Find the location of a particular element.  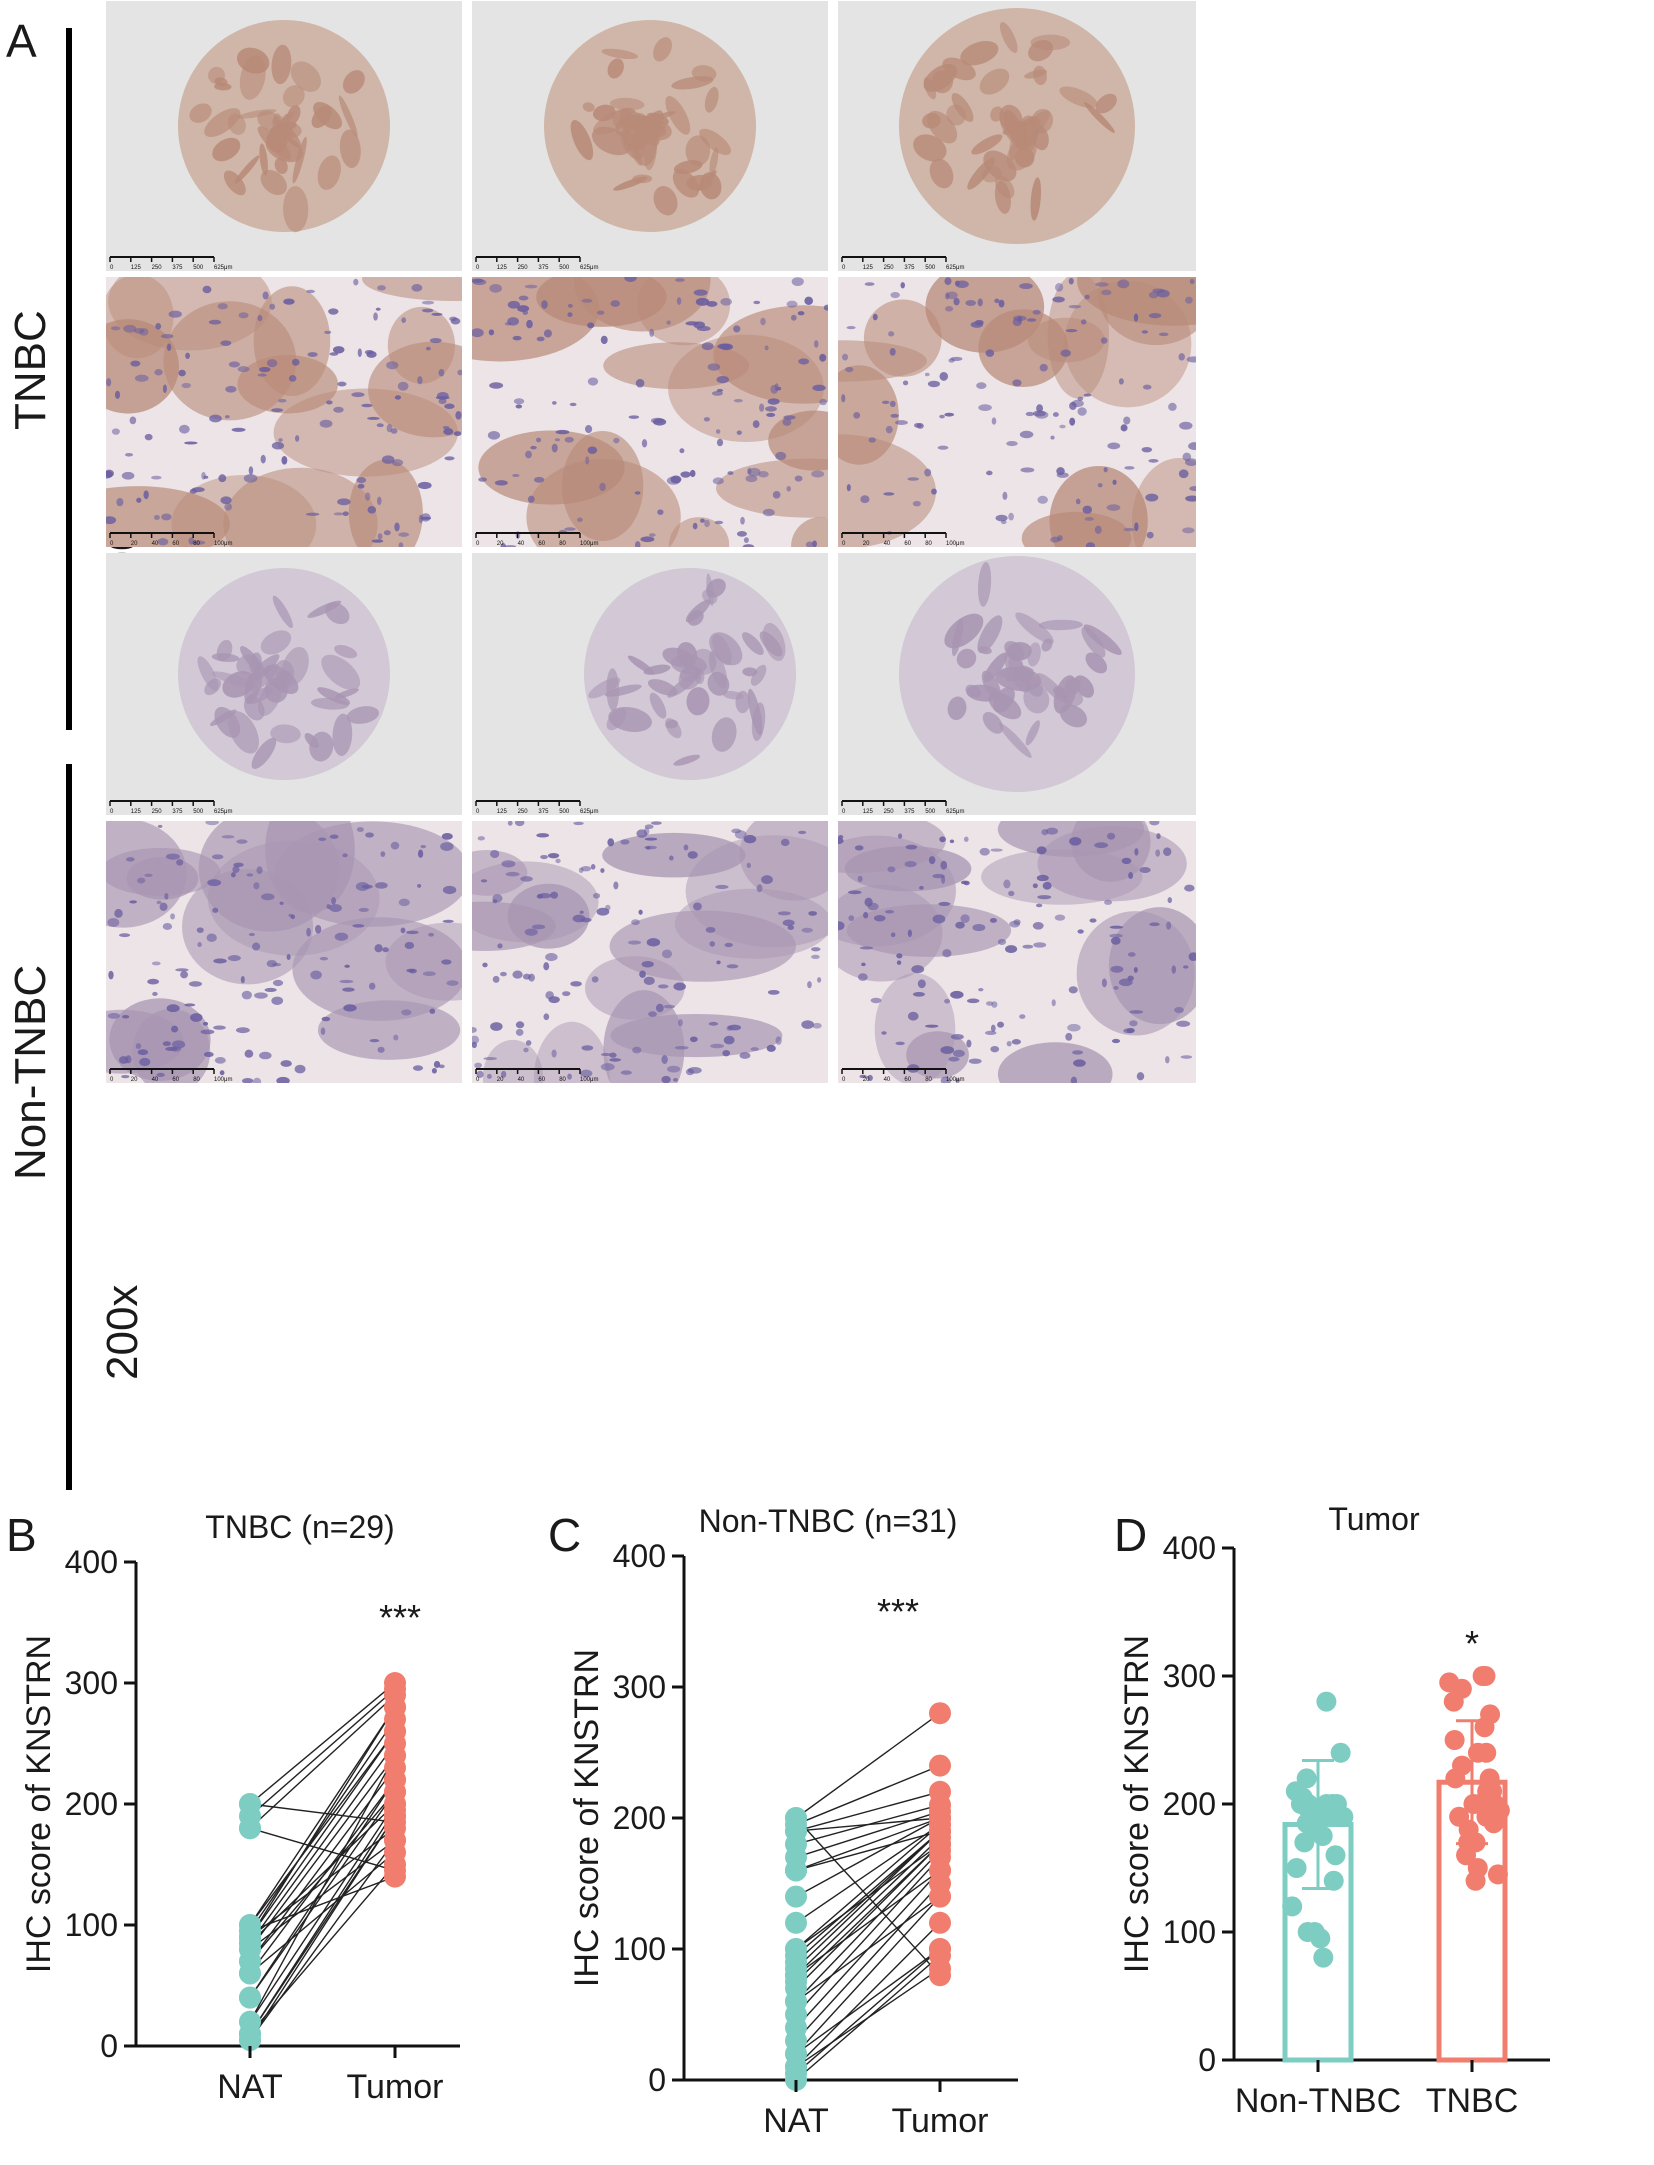

x-tick-label: Non-TNBC is located at coordinates (1318, 2101).